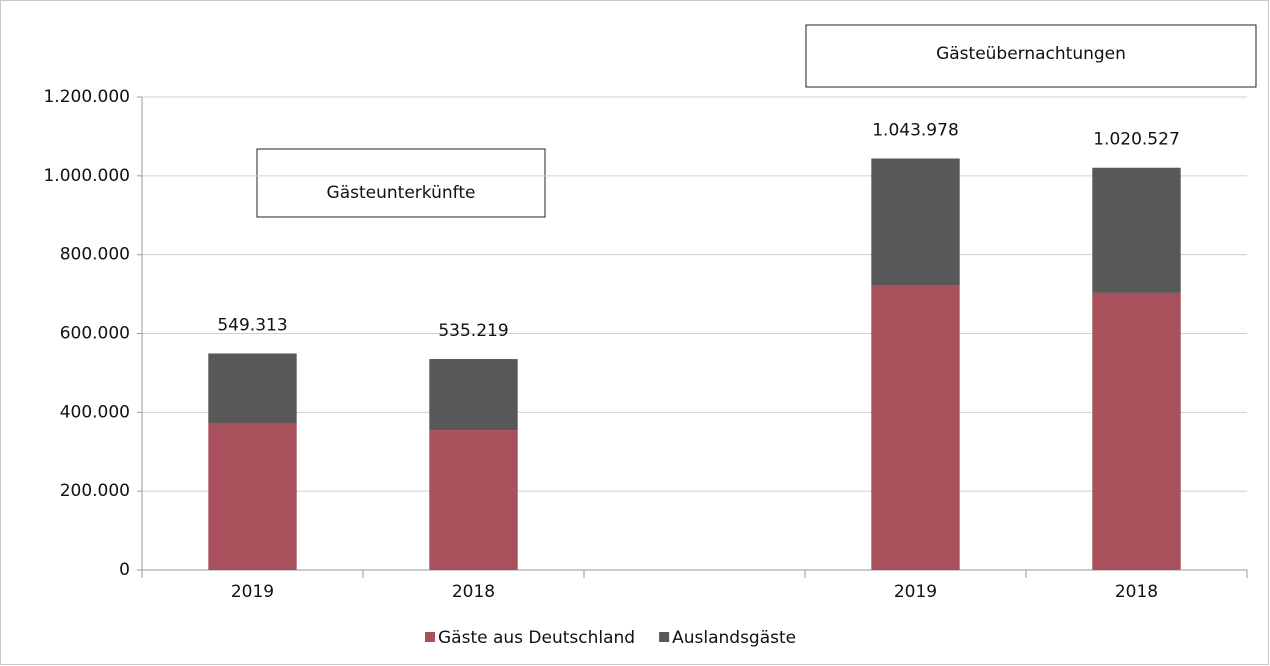 The height and width of the screenshot is (666, 1270). I want to click on y-tick-label: 800.000, so click(95, 255).